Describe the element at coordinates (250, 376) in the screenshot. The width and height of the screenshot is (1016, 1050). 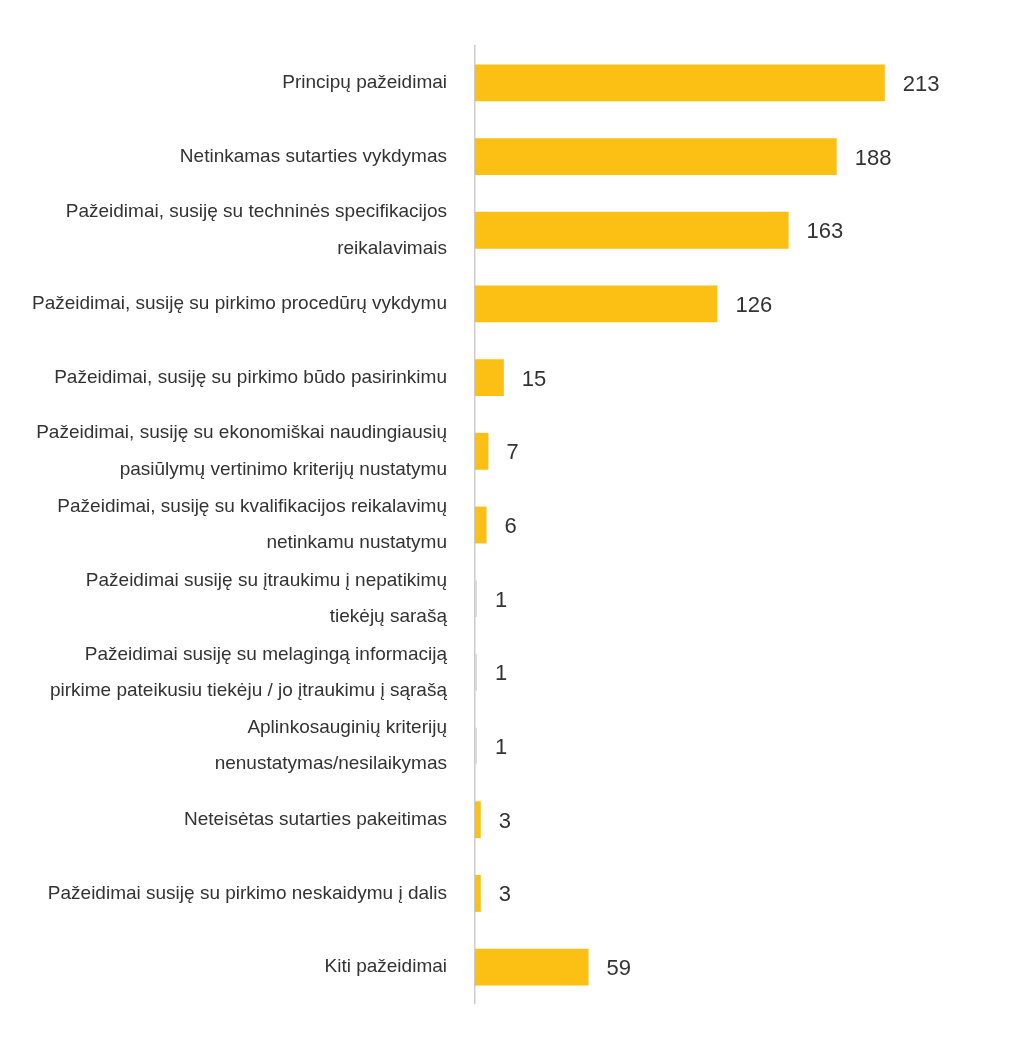
I see `y-tick-label: Pažeidimai, susiję su pirkimo būdo pasirinkimu` at that location.